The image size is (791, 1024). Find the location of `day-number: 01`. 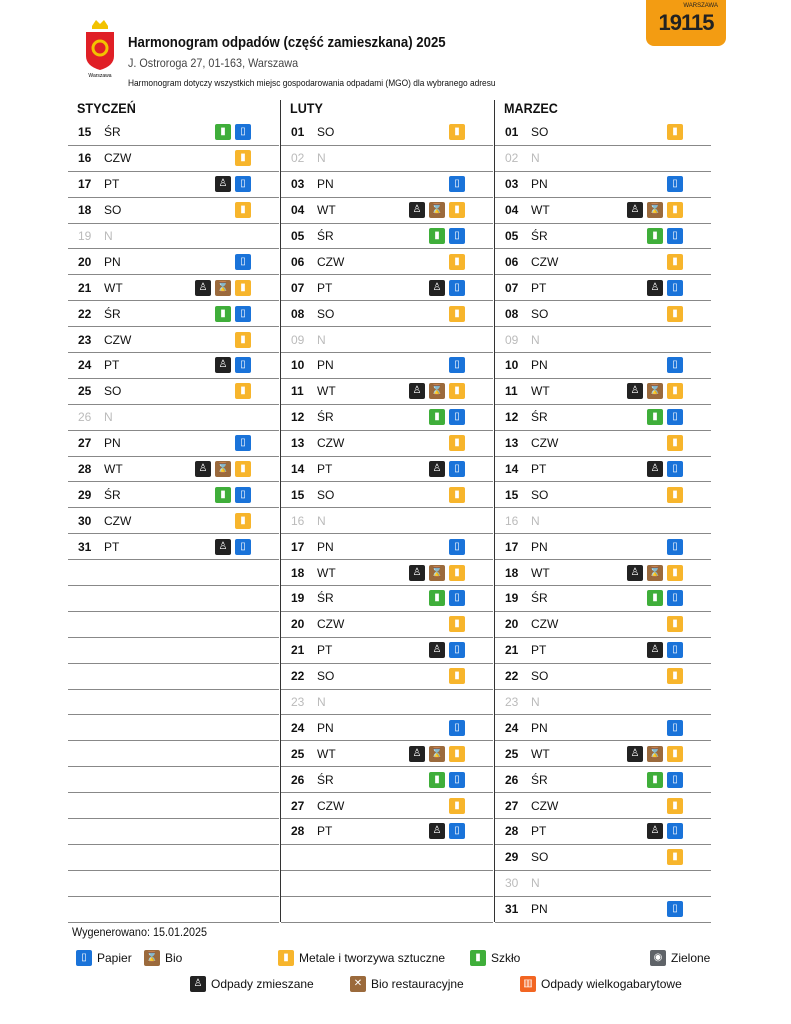

day-number: 01 is located at coordinates (512, 132).